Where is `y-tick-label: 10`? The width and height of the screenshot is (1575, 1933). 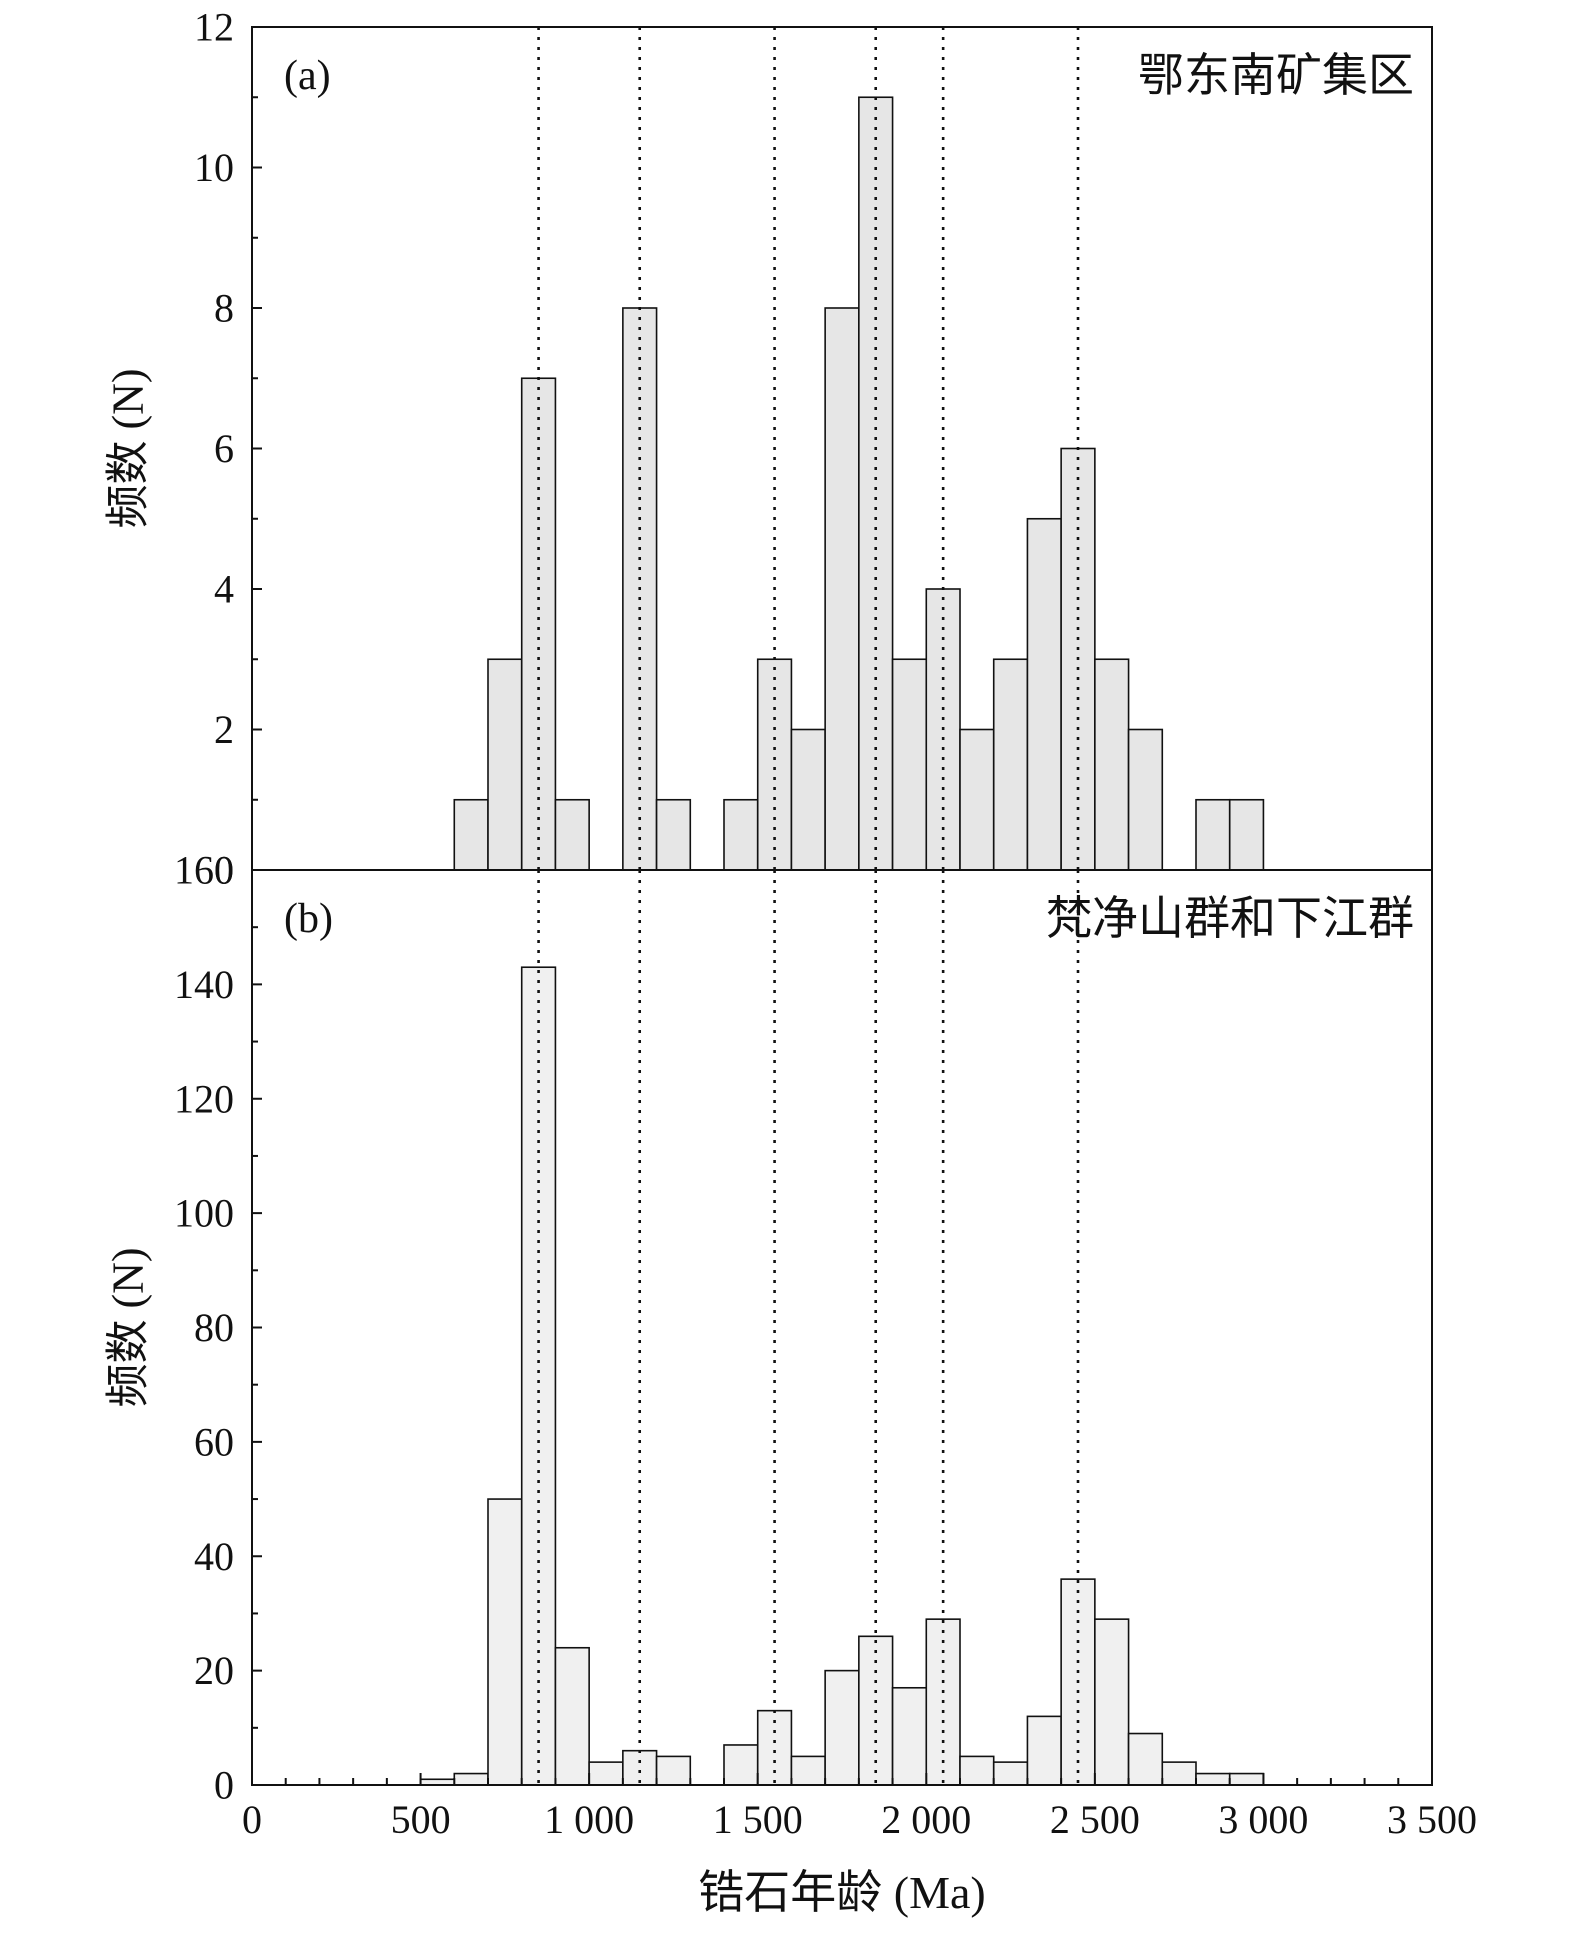 y-tick-label: 10 is located at coordinates (214, 167).